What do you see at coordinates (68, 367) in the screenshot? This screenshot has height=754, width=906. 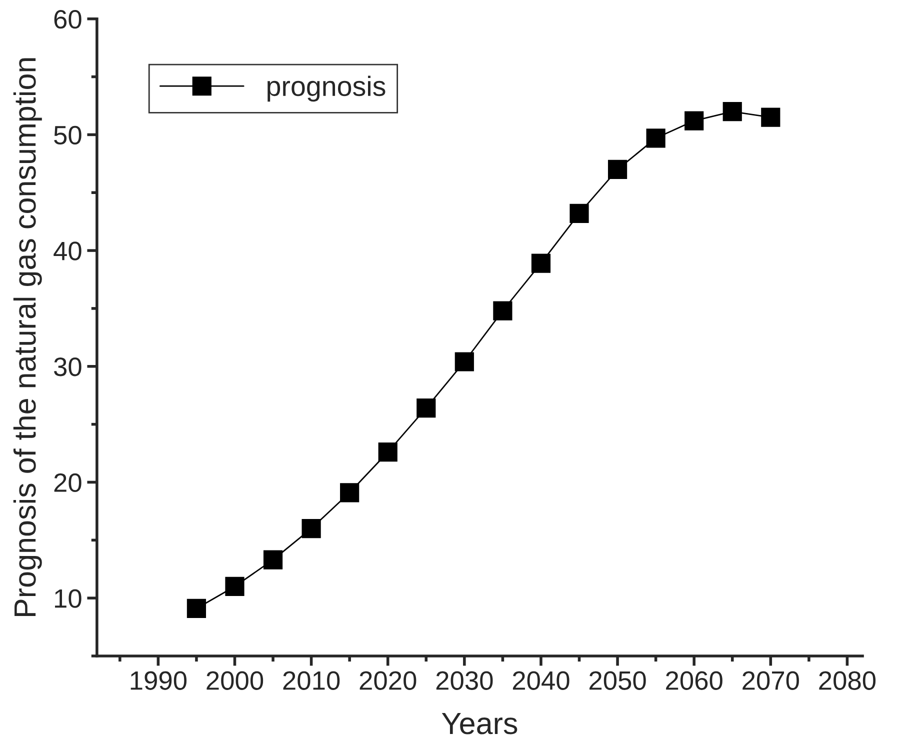 I see `y-tick-label: 30` at bounding box center [68, 367].